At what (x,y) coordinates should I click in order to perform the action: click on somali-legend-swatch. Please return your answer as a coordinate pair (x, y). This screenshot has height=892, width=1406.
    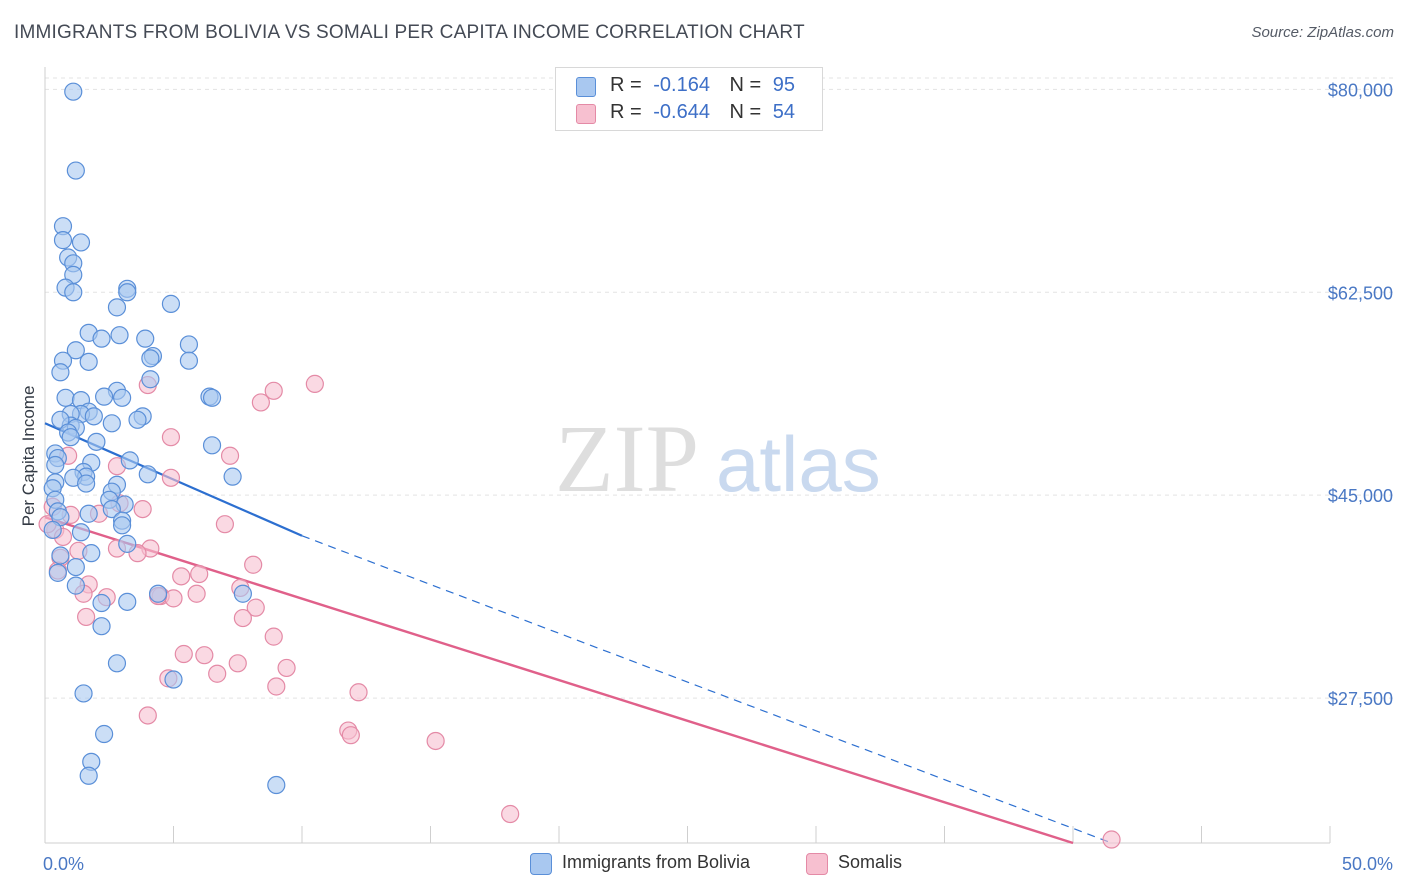
    Looking at the image, I should click on (817, 864).